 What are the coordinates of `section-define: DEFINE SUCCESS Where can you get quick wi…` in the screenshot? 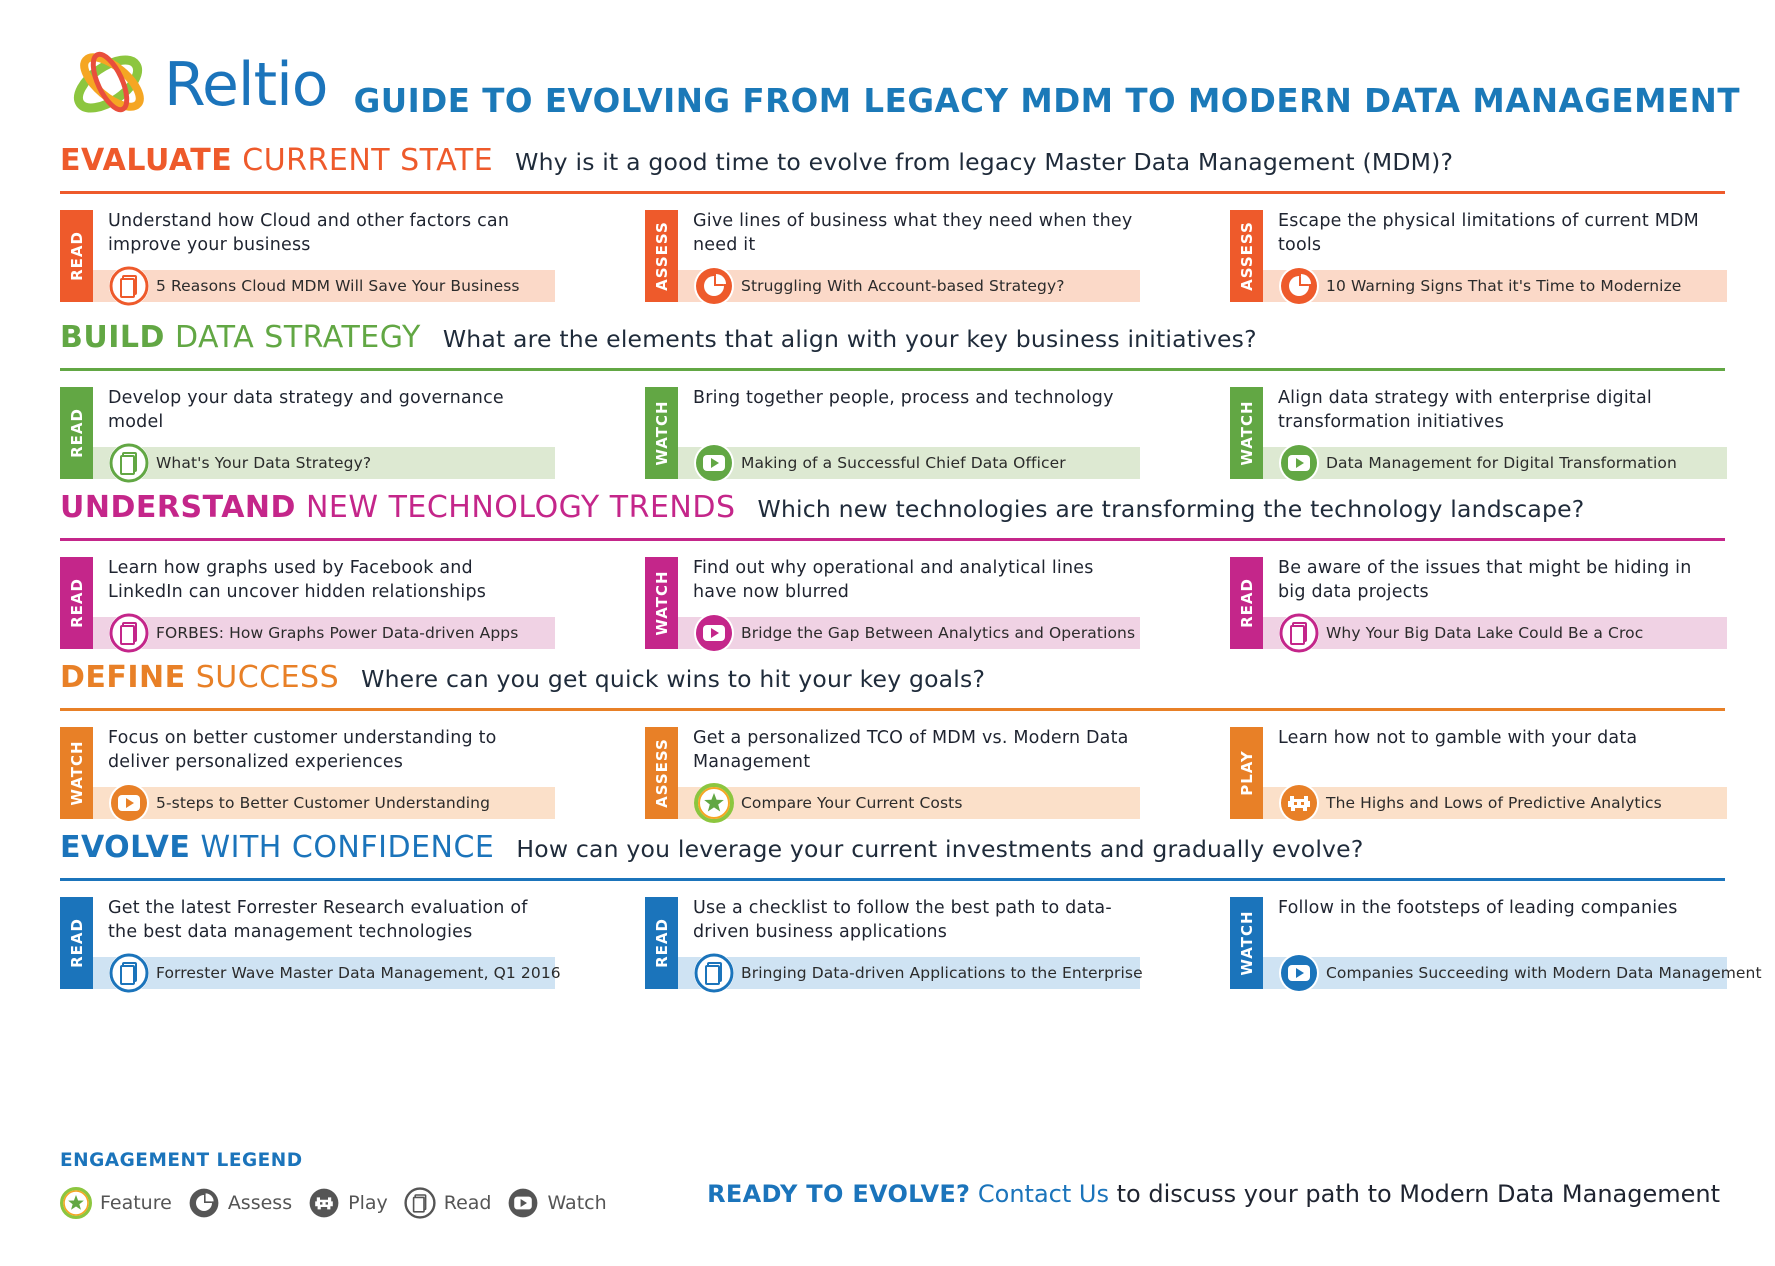 It's located at (893, 741).